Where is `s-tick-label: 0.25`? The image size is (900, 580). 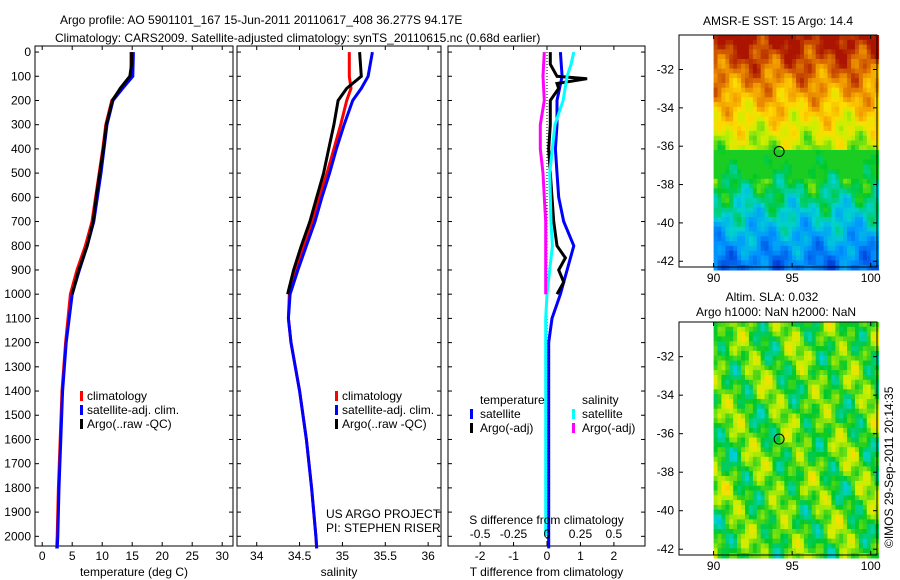
s-tick-label: 0.25 is located at coordinates (581, 534).